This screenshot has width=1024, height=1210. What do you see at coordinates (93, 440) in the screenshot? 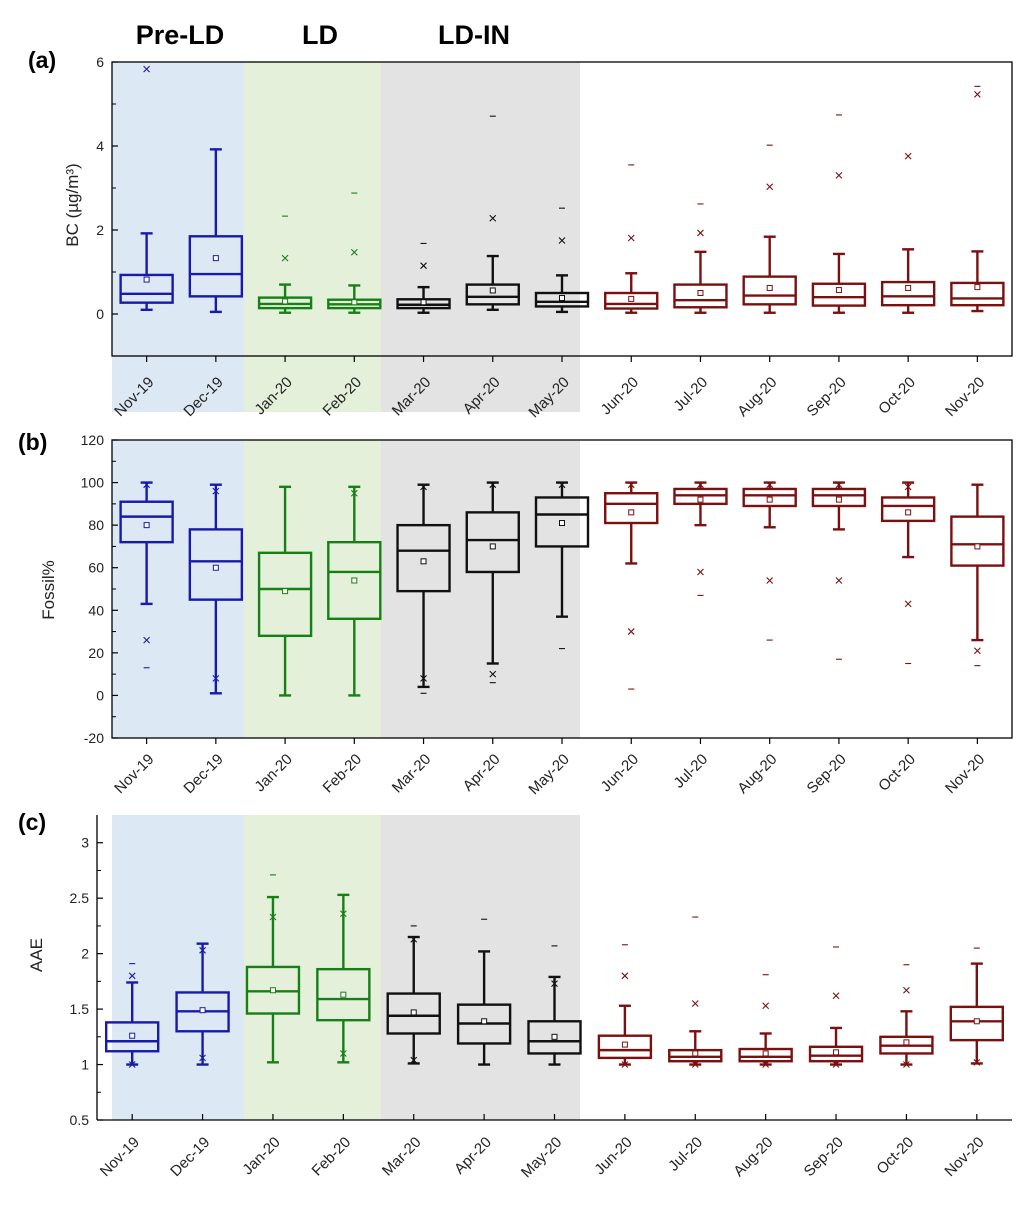
I see `y-tick-label: 120` at bounding box center [93, 440].